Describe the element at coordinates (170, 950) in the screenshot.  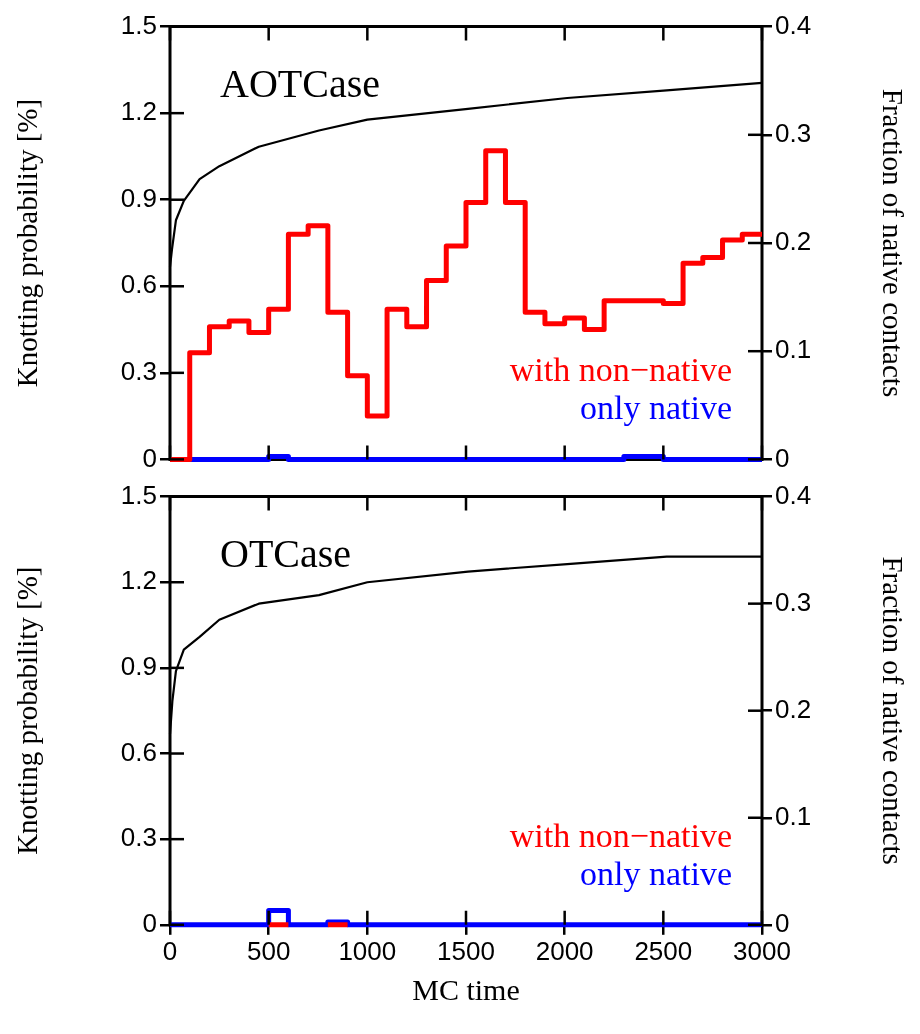
I see `x-tick-label: 0` at that location.